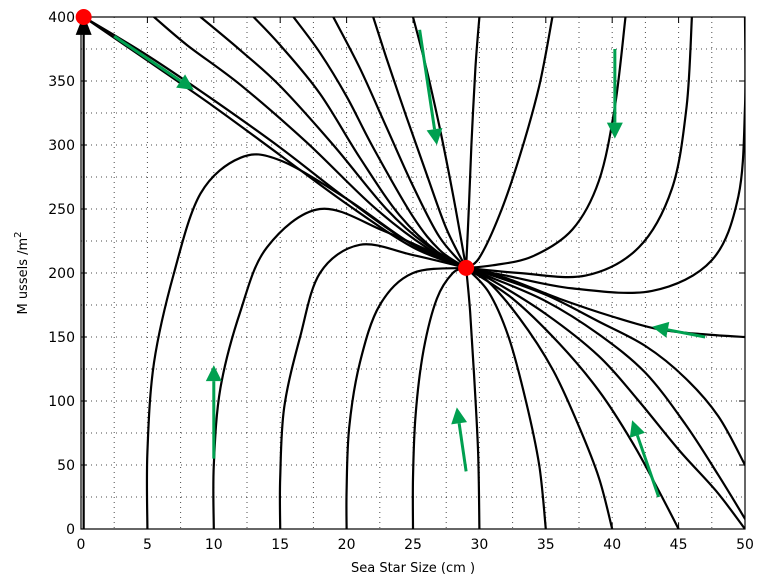 Image resolution: width=759 pixels, height=580 pixels. Describe the element at coordinates (546, 545) in the screenshot. I see `x-tick-label: 35` at that location.